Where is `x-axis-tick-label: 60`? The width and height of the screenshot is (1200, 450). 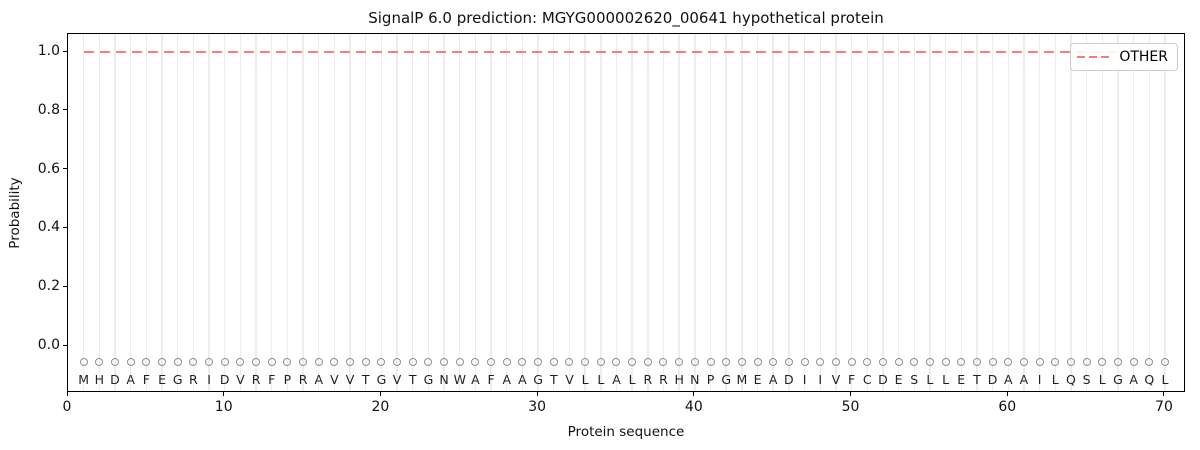
x-axis-tick-label: 60 is located at coordinates (1007, 407).